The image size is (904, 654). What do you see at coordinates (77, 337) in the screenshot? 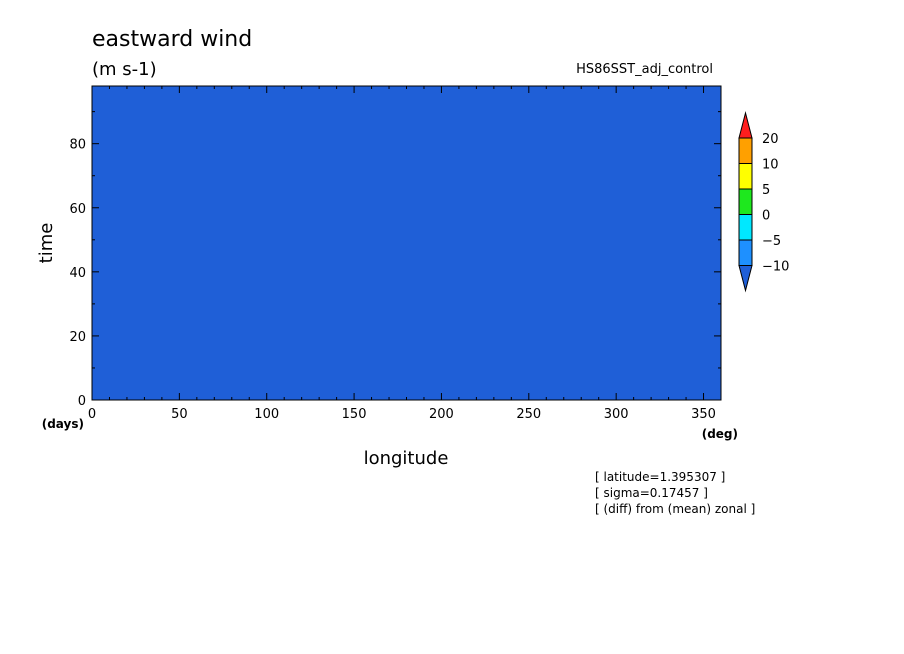
I see `y-tick-label-20: 20` at bounding box center [77, 337].